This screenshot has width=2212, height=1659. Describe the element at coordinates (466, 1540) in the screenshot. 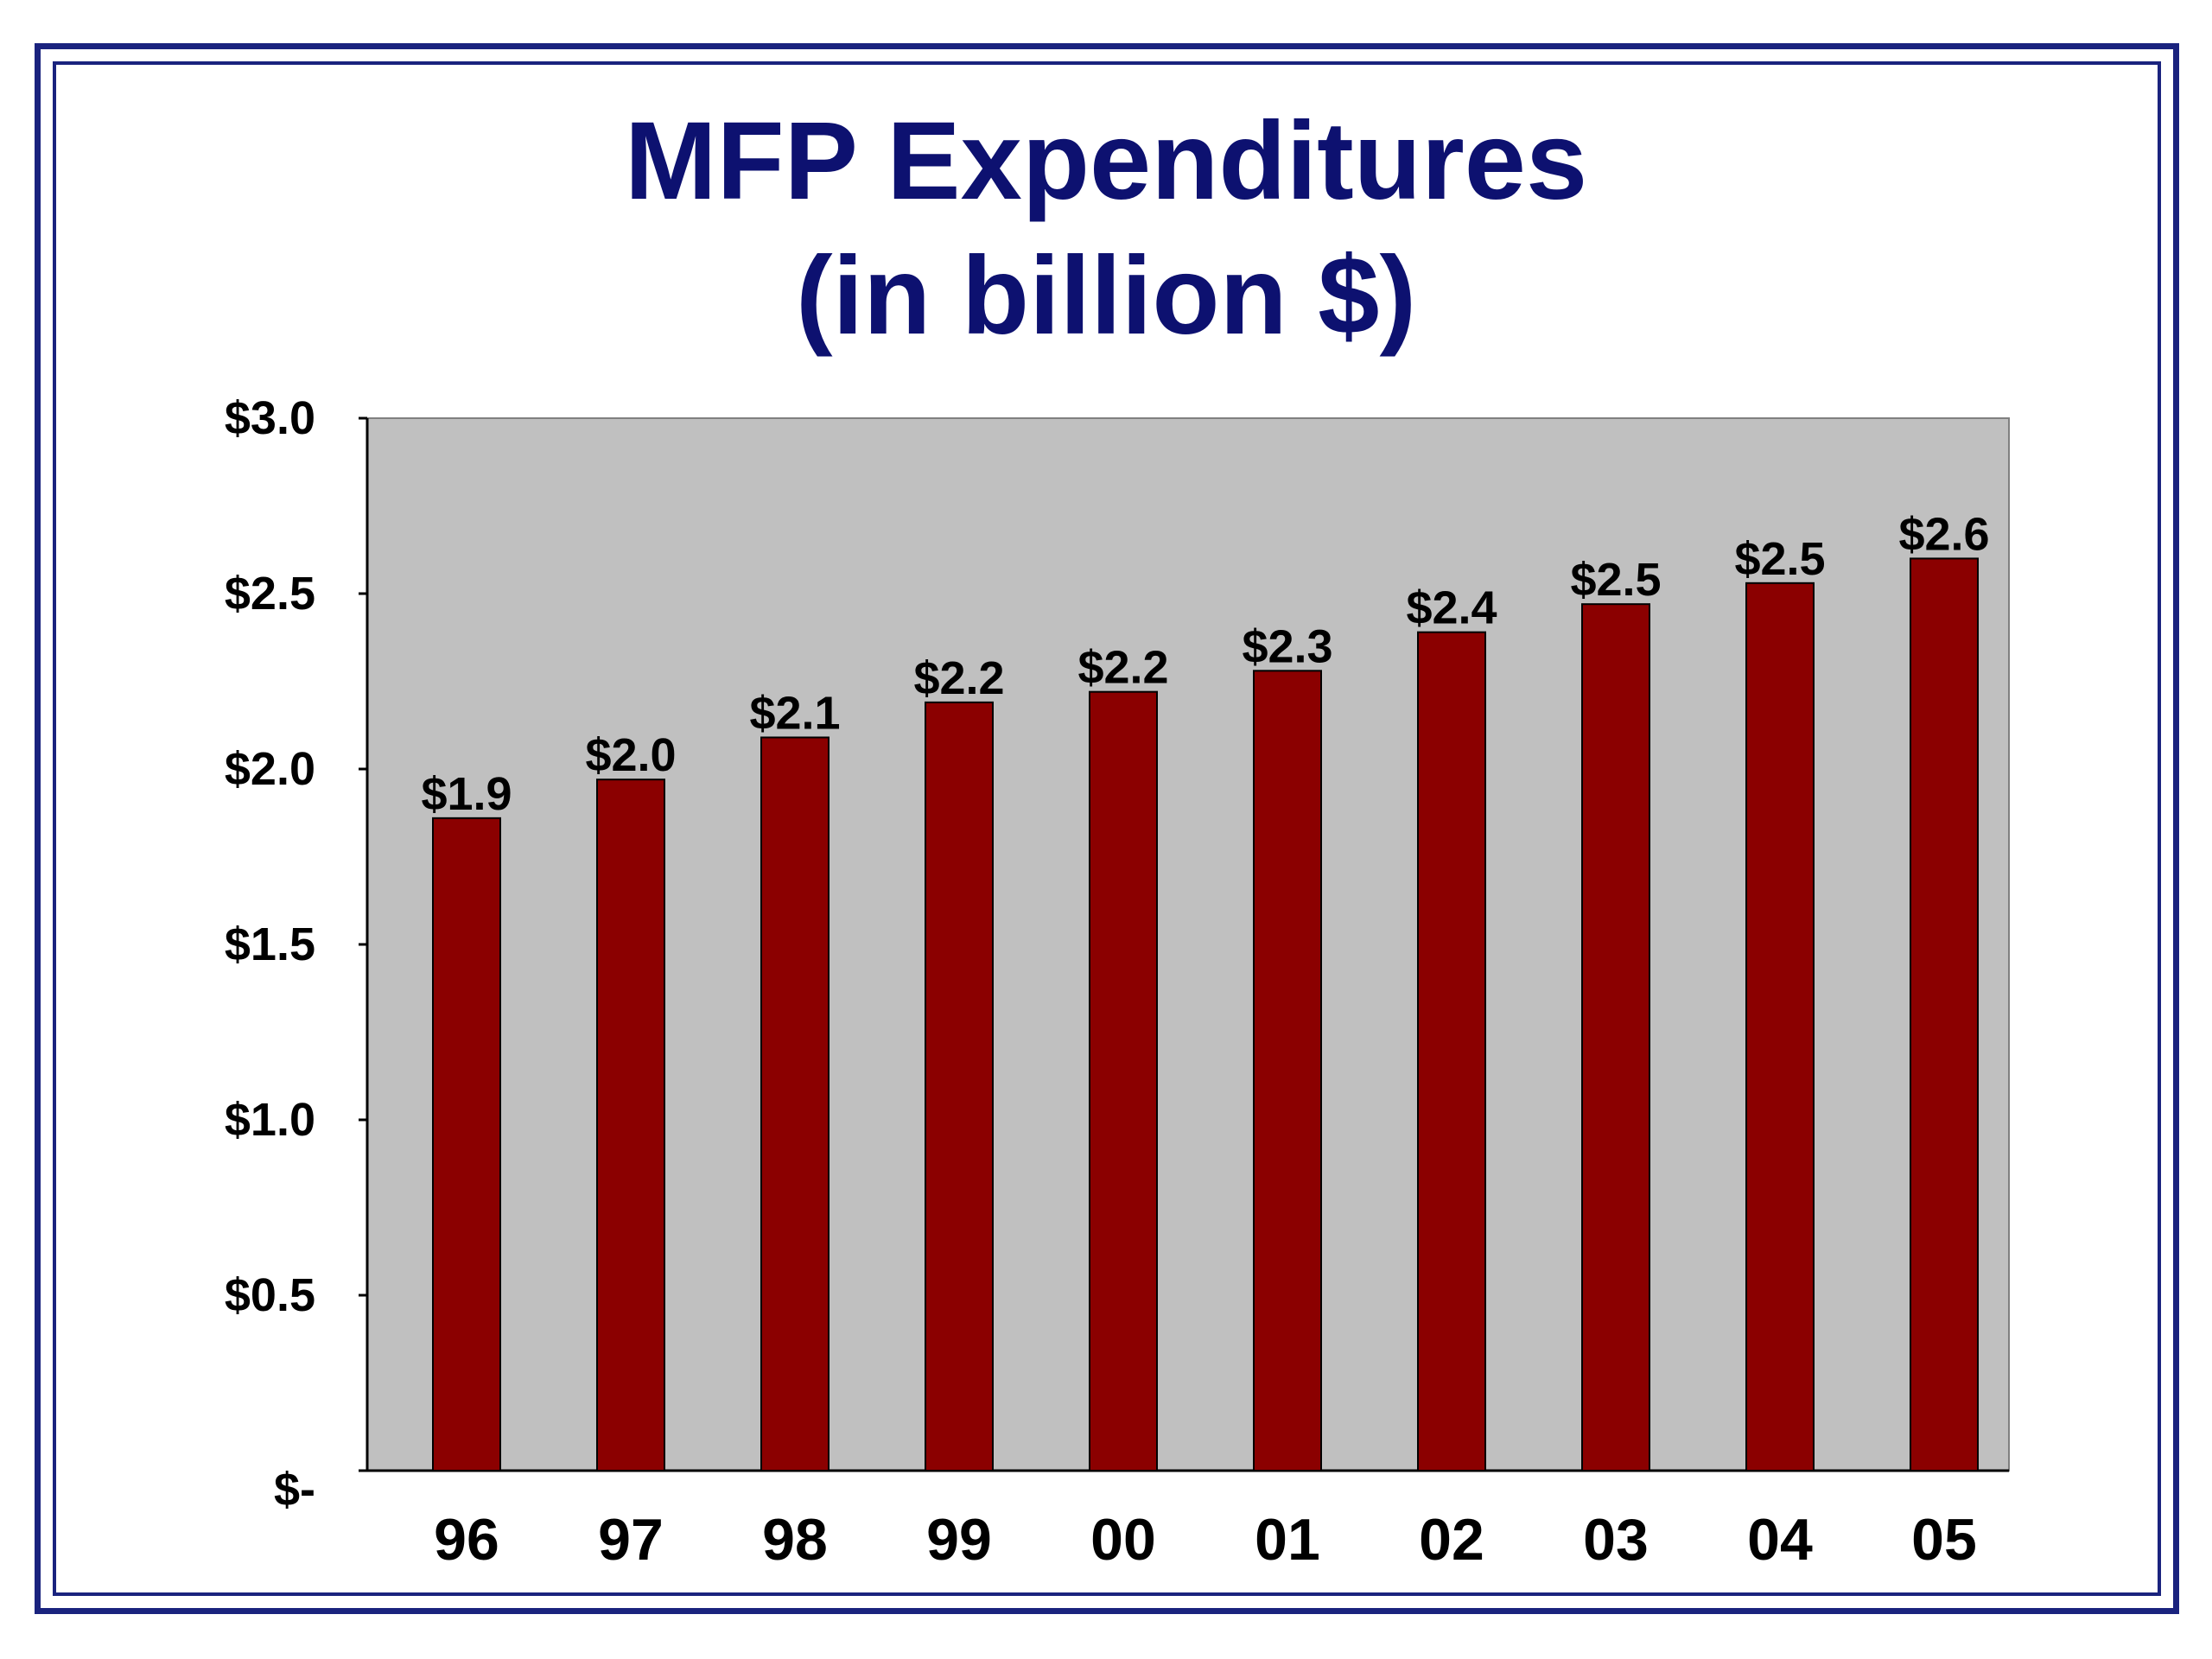

I see `x-tick-label: 96` at that location.